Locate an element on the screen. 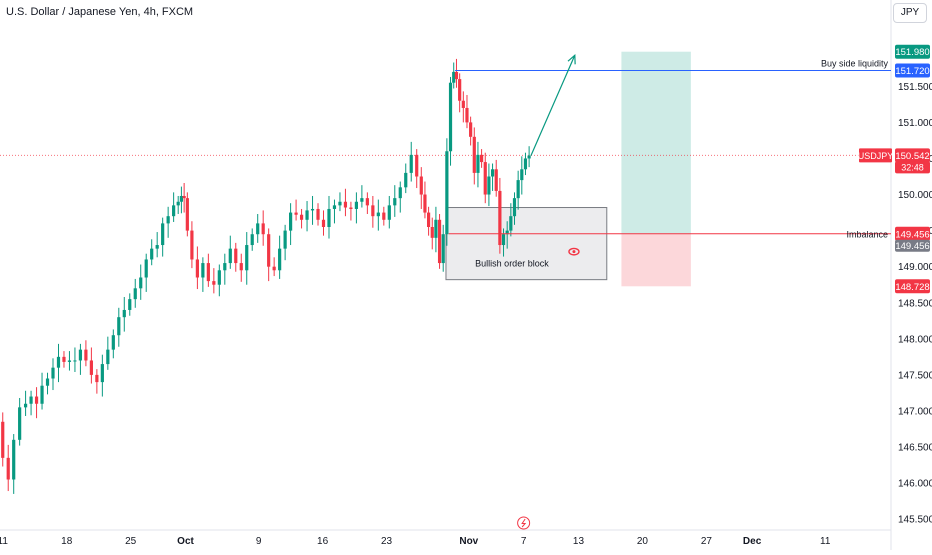 The height and width of the screenshot is (555, 932). currency-button: JPY is located at coordinates (910, 13).